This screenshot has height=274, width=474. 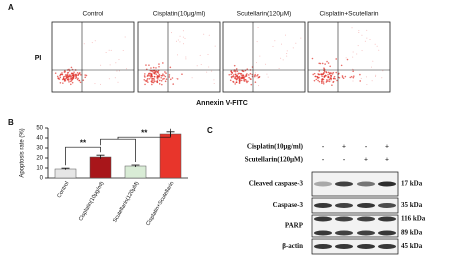 What do you see at coordinates (288, 205) in the screenshot?
I see `blot-label: Caspase-3` at bounding box center [288, 205].